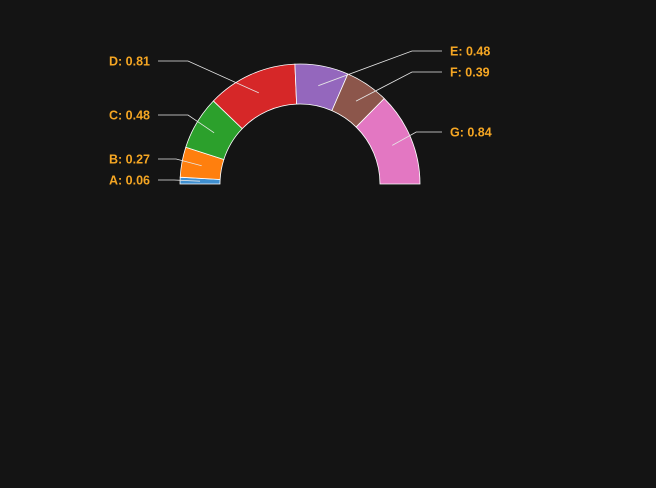 The height and width of the screenshot is (488, 656). Describe the element at coordinates (380, 68) in the screenshot. I see `leader-line-e` at that location.